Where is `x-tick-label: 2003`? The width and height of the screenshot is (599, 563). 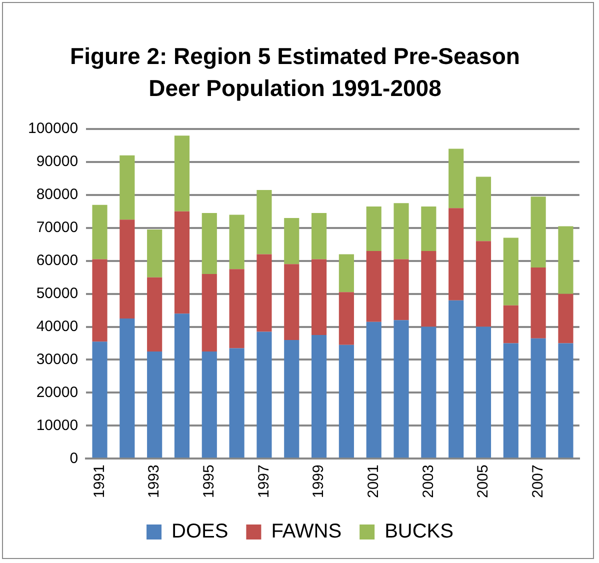
x-tick-label: 2003 is located at coordinates (428, 481).